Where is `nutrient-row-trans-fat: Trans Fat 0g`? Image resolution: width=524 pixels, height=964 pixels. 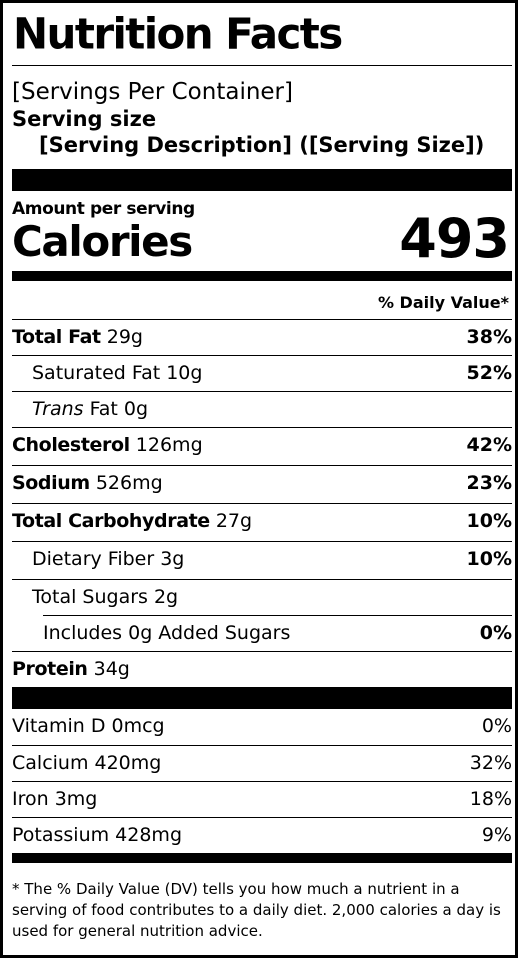 nutrient-row-trans-fat: Trans Fat 0g is located at coordinates (262, 409).